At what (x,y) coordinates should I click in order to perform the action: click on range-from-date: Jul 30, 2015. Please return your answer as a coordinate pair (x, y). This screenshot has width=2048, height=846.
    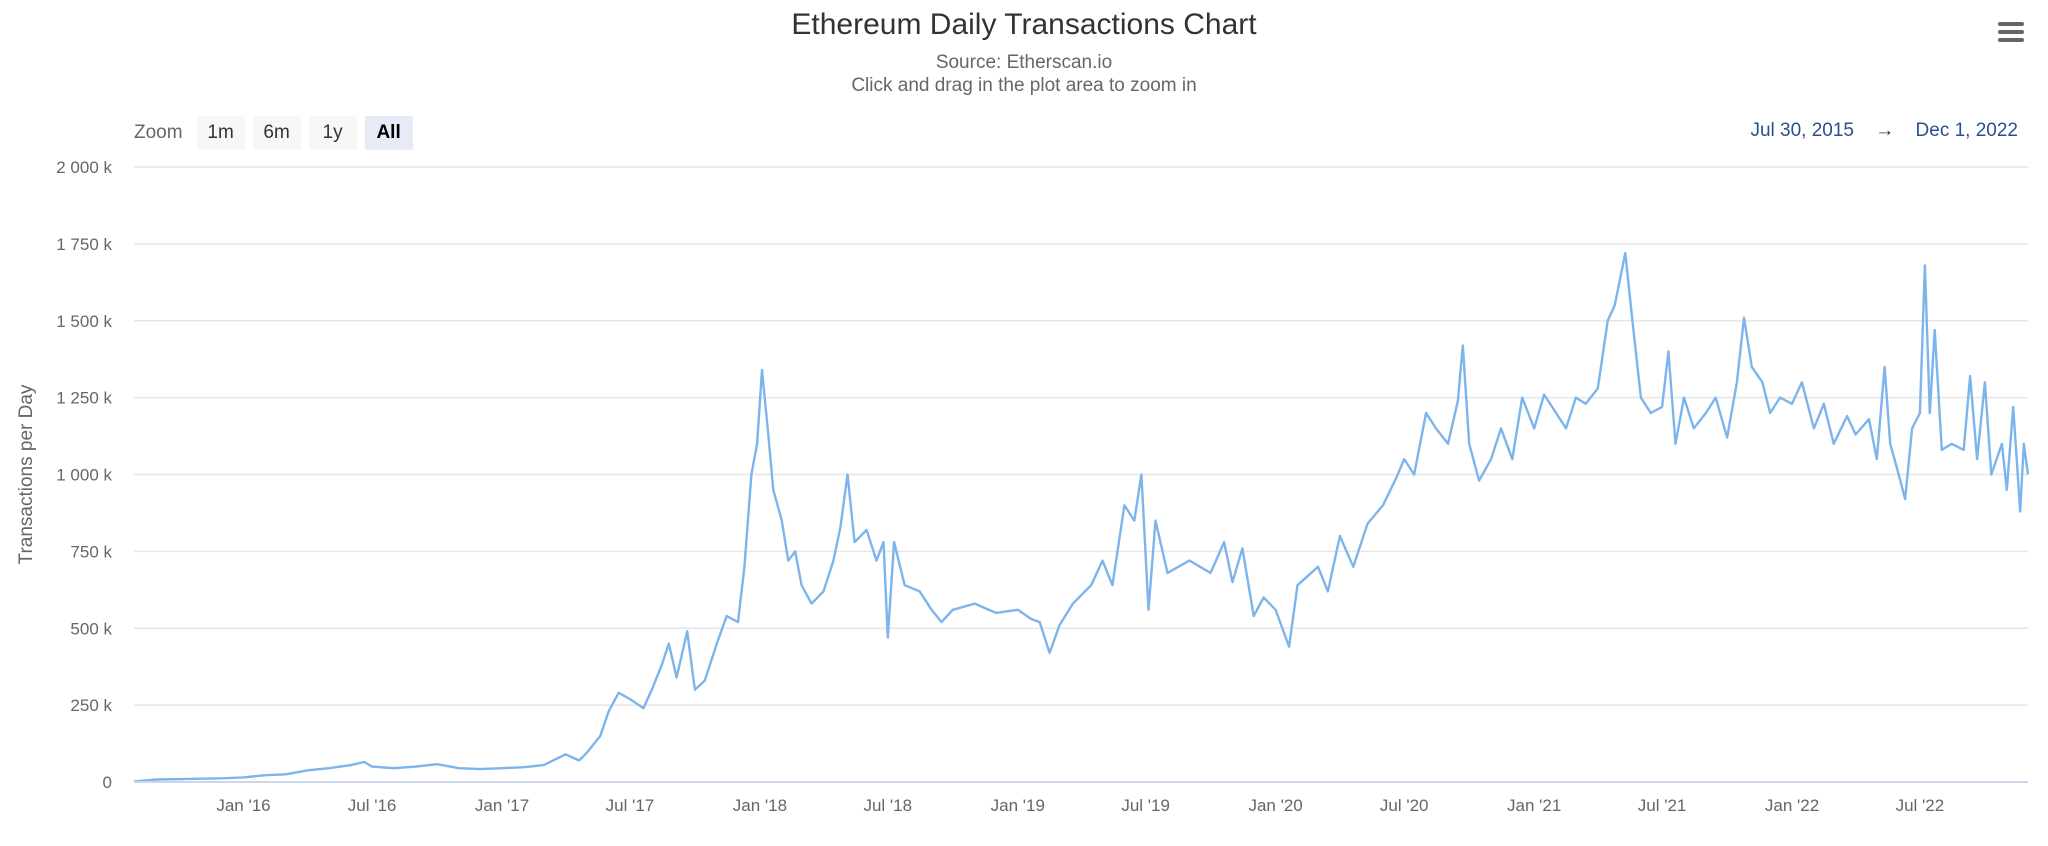
    Looking at the image, I should click on (1802, 130).